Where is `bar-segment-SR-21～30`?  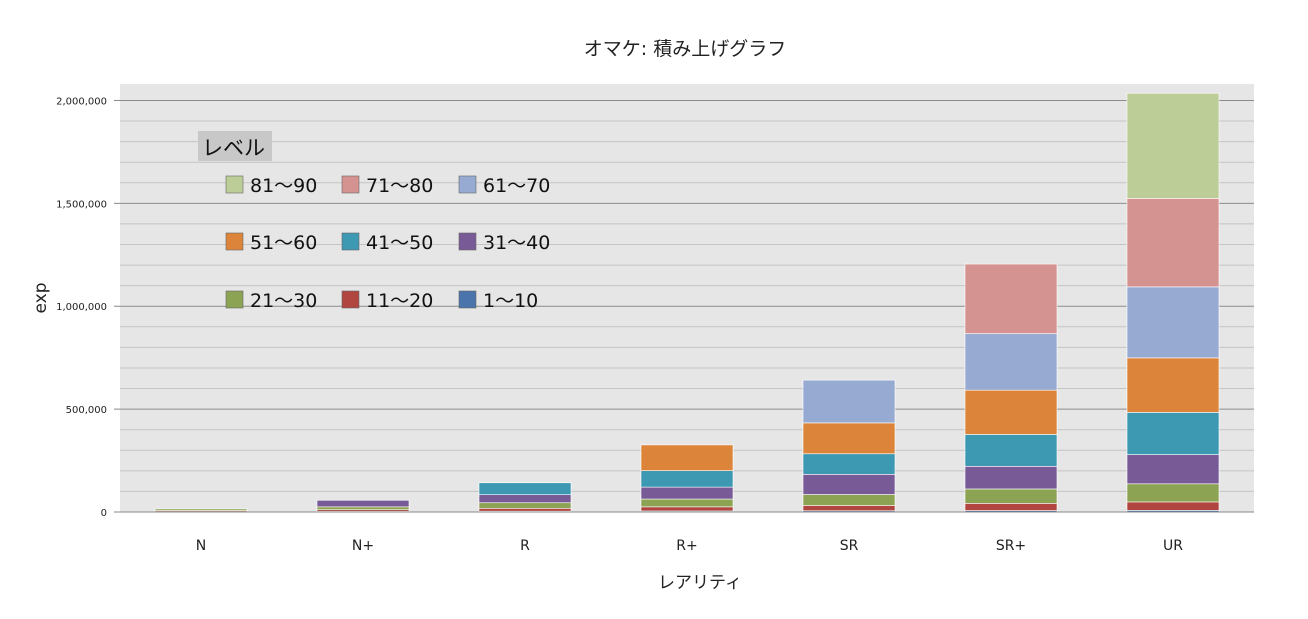 bar-segment-SR-21～30 is located at coordinates (849, 500).